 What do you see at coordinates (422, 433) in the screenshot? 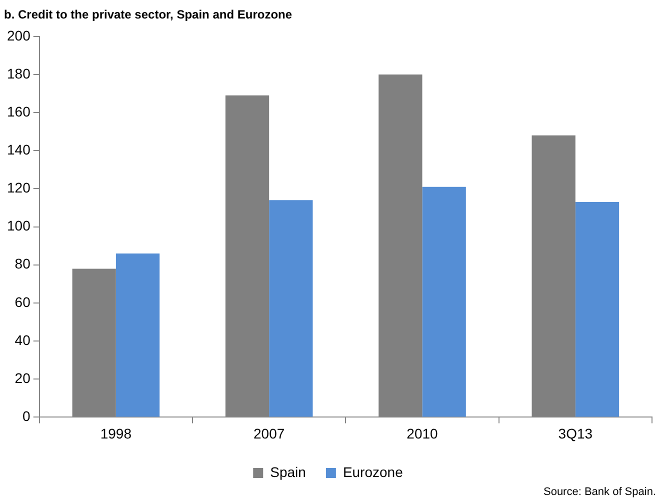
I see `x-tick-label: 2010` at bounding box center [422, 433].